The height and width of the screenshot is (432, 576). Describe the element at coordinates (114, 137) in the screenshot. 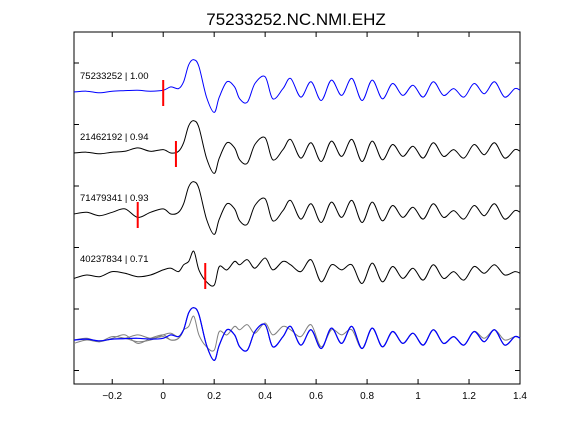

I see `trace-label: 21462192 | 0.94` at that location.